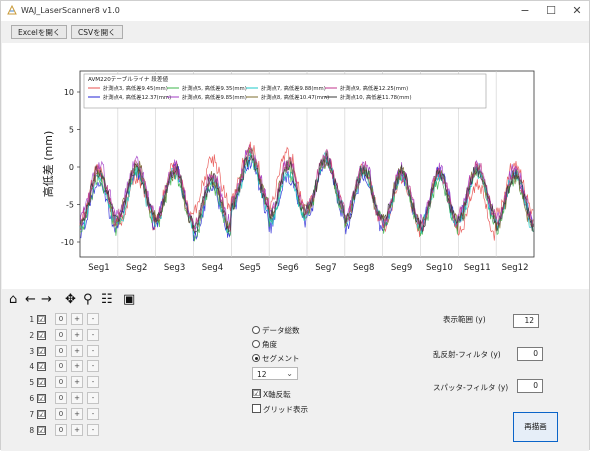 The width and height of the screenshot is (592, 452). Describe the element at coordinates (34, 398) in the screenshot. I see `series-row-label: 6 :` at that location.